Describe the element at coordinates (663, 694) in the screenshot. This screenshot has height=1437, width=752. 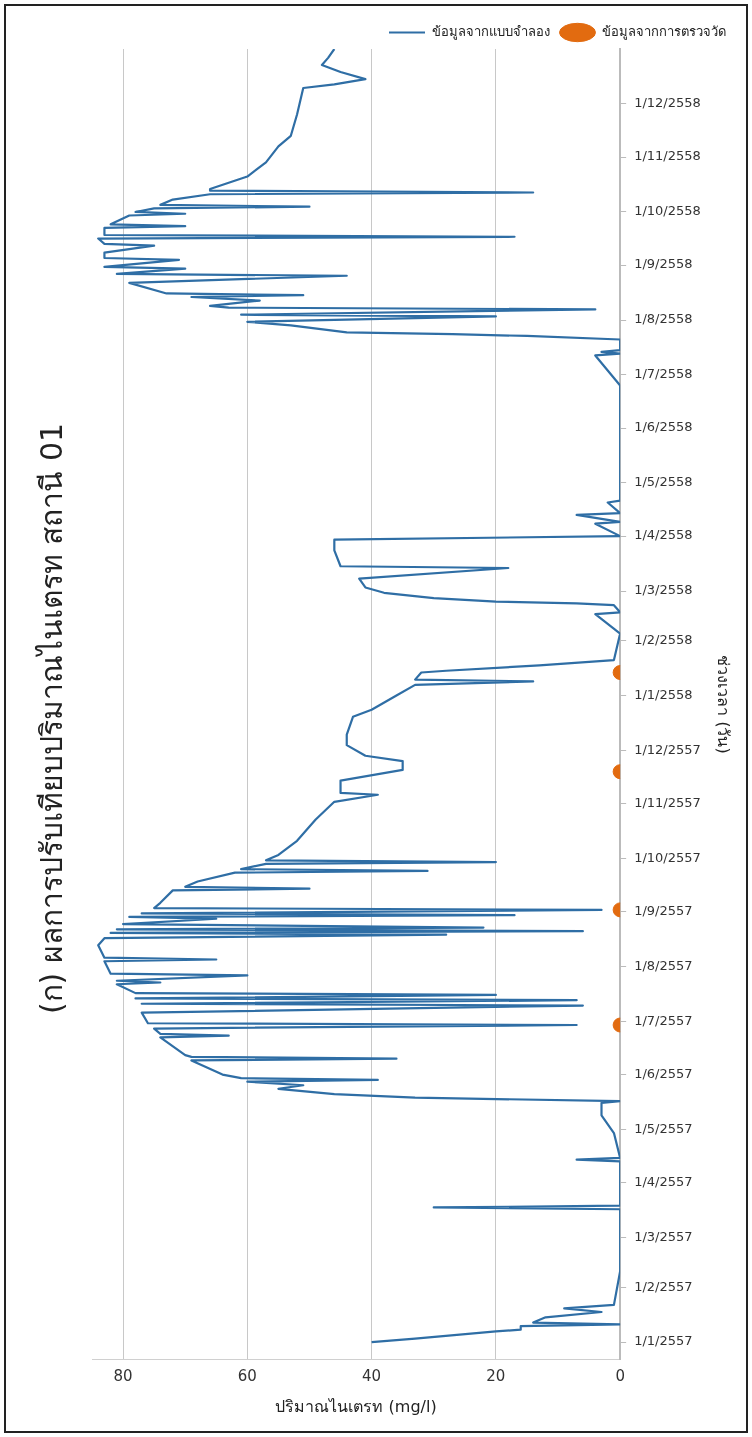
I see `y-tick-label: 1/1/2558` at that location.